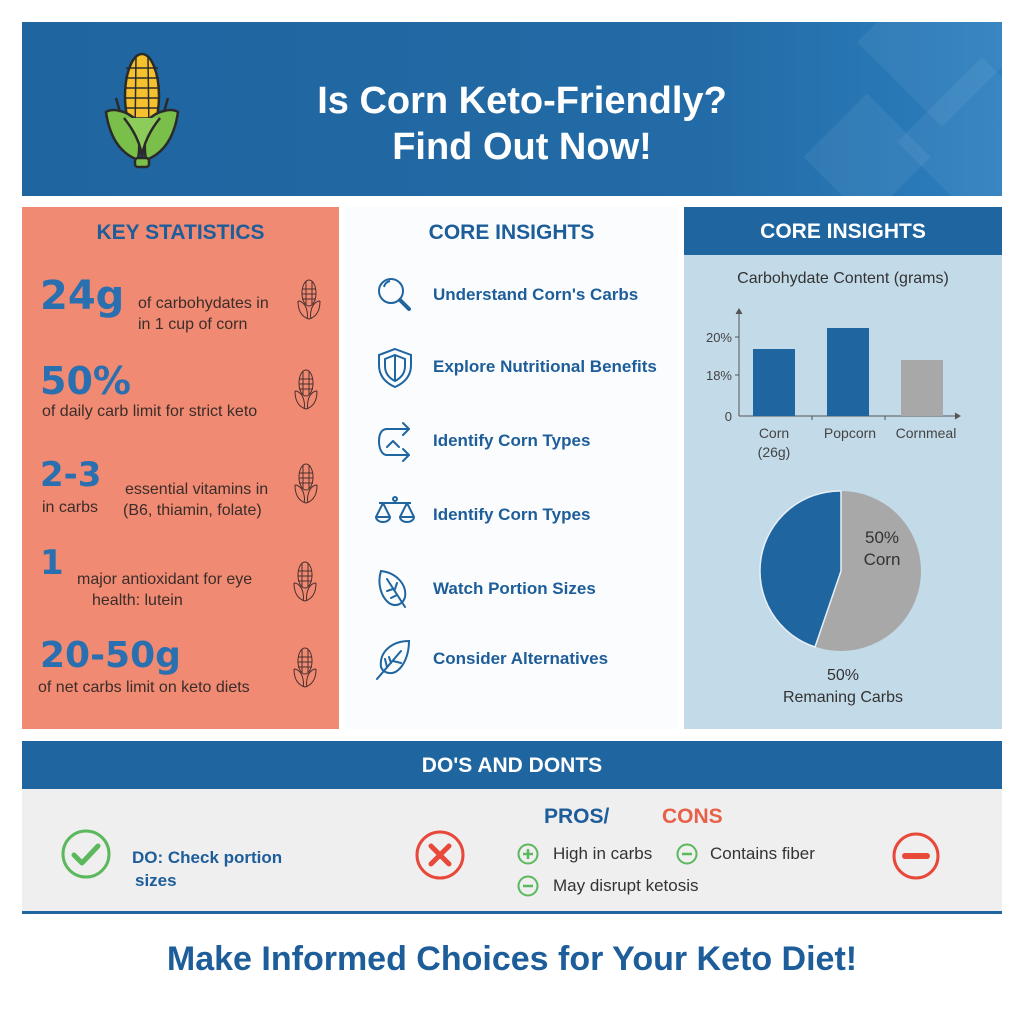 This screenshot has width=1024, height=1024. What do you see at coordinates (142, 110) in the screenshot?
I see `corn-cob-icon` at bounding box center [142, 110].